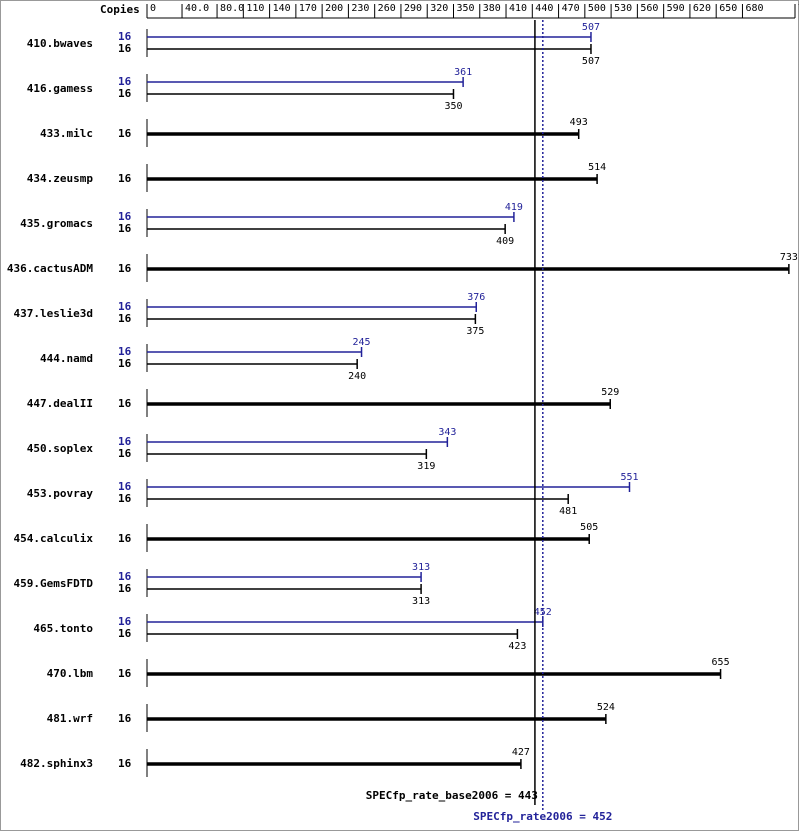 This screenshot has height=831, width=799. I want to click on benchmark-label: 470.lbm, so click(70, 673).